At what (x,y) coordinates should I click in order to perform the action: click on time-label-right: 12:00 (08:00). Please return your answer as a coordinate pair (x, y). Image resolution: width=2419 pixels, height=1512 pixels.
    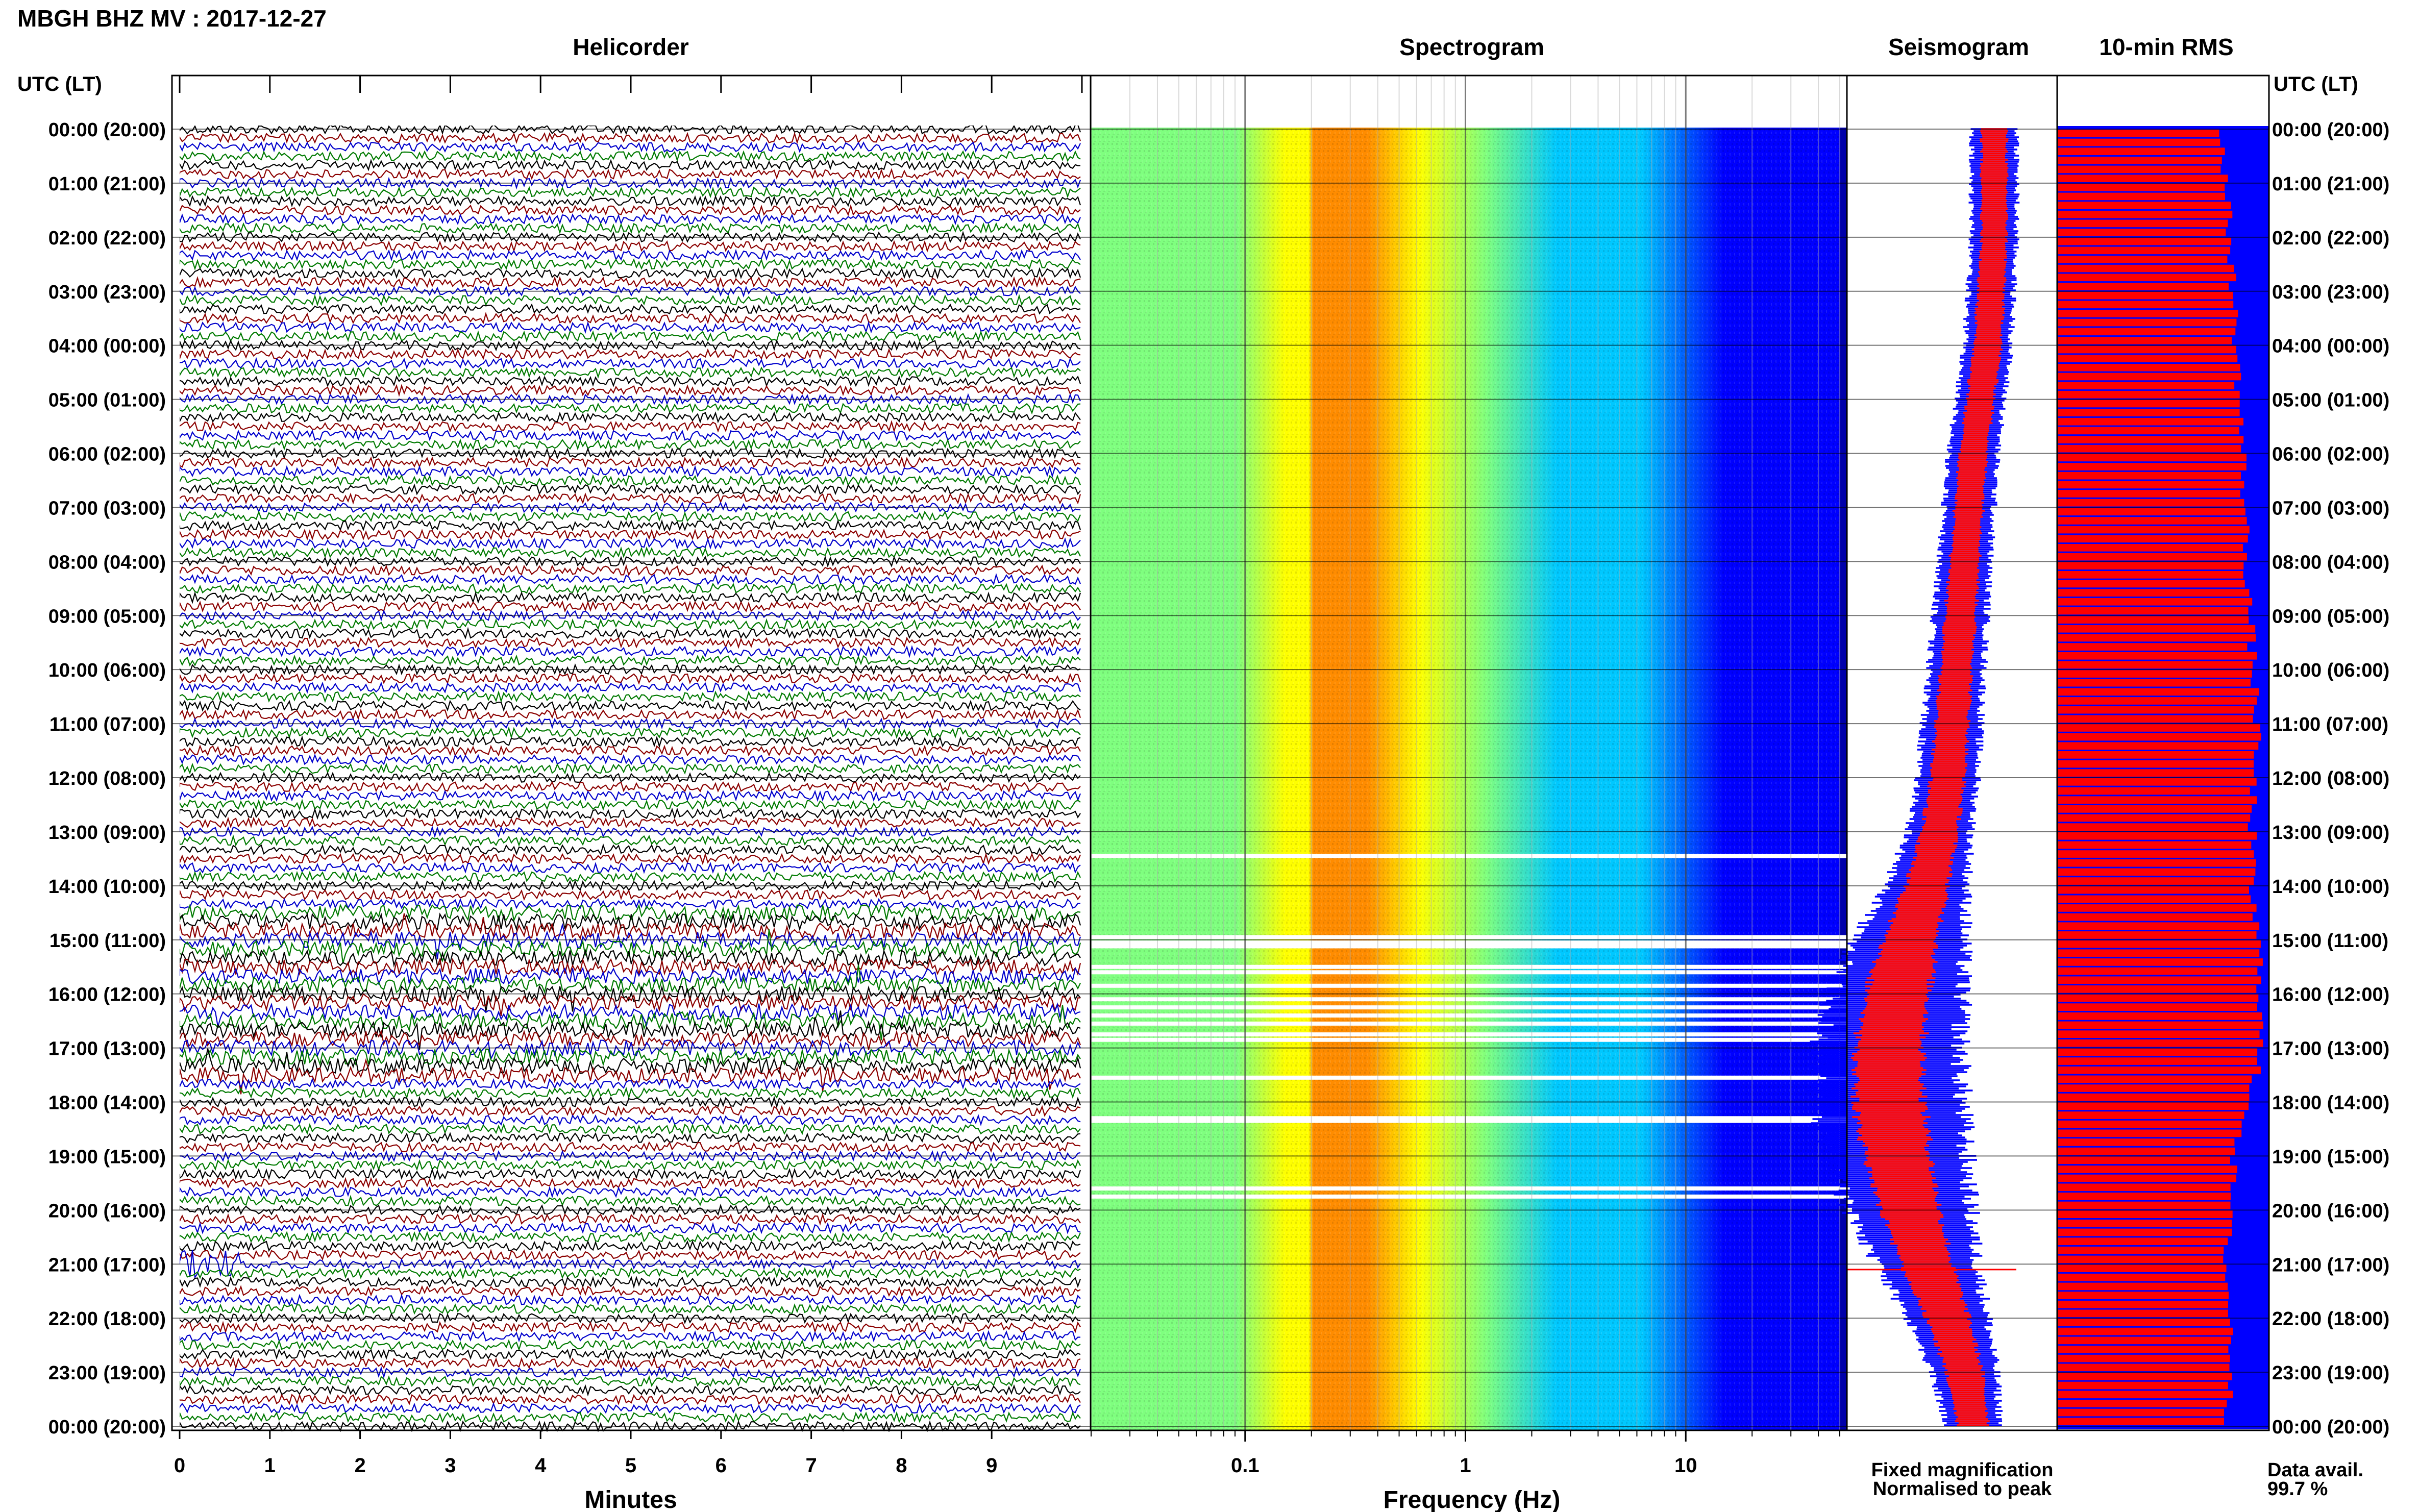
    Looking at the image, I should click on (2330, 778).